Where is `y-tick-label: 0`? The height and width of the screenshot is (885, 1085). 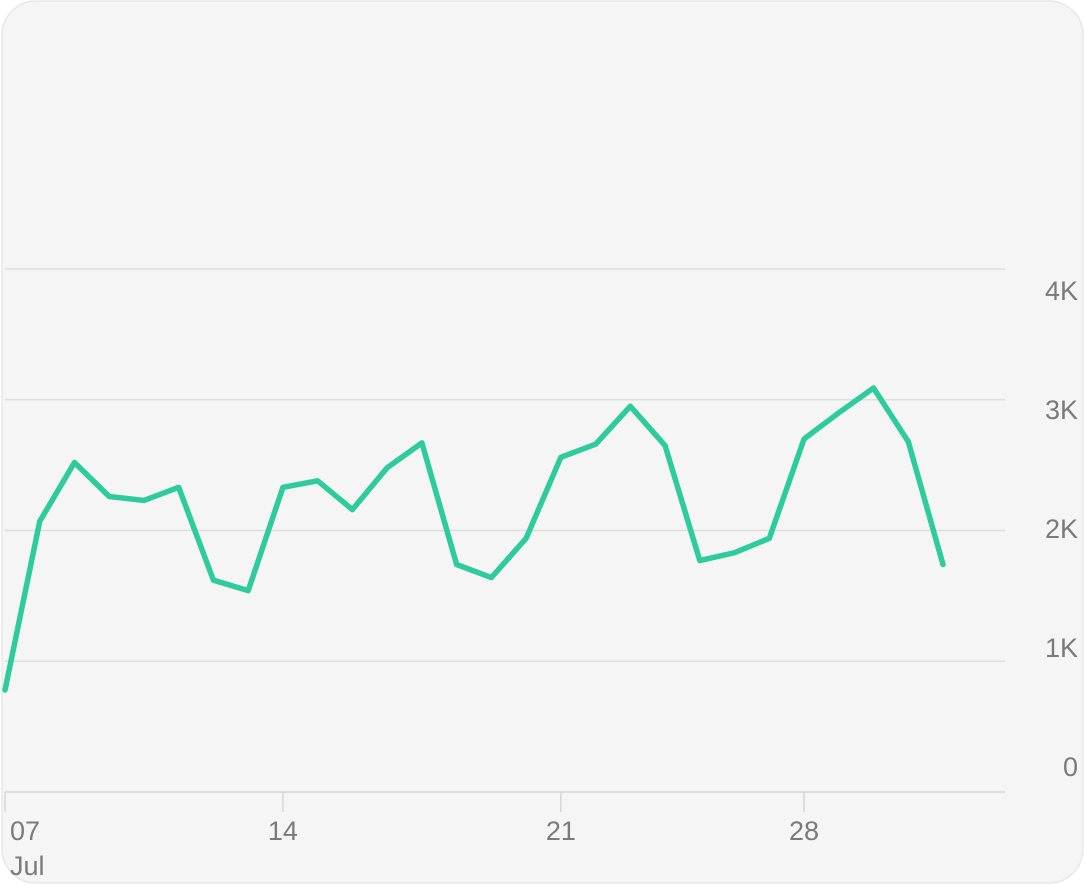 y-tick-label: 0 is located at coordinates (1070, 767).